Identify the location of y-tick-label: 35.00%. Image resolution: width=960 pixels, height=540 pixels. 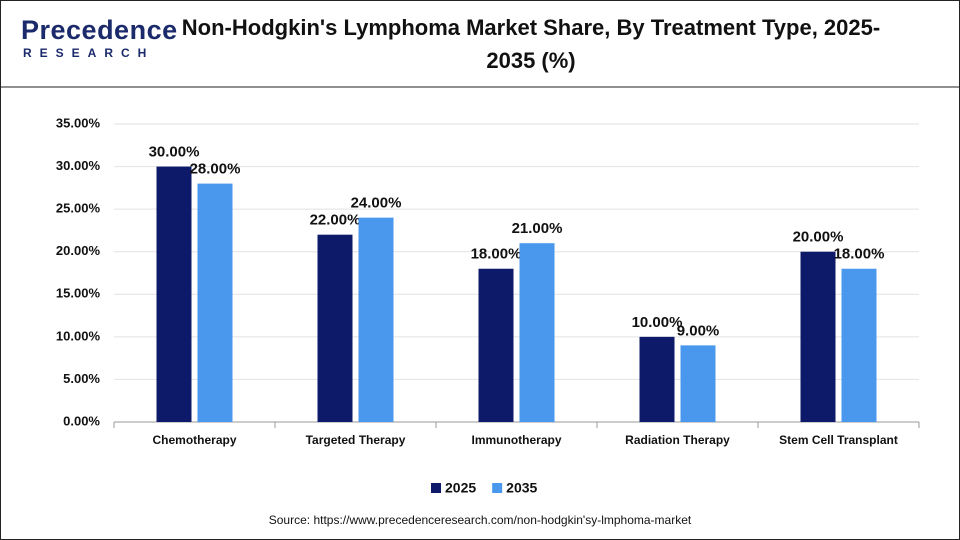
(78, 122).